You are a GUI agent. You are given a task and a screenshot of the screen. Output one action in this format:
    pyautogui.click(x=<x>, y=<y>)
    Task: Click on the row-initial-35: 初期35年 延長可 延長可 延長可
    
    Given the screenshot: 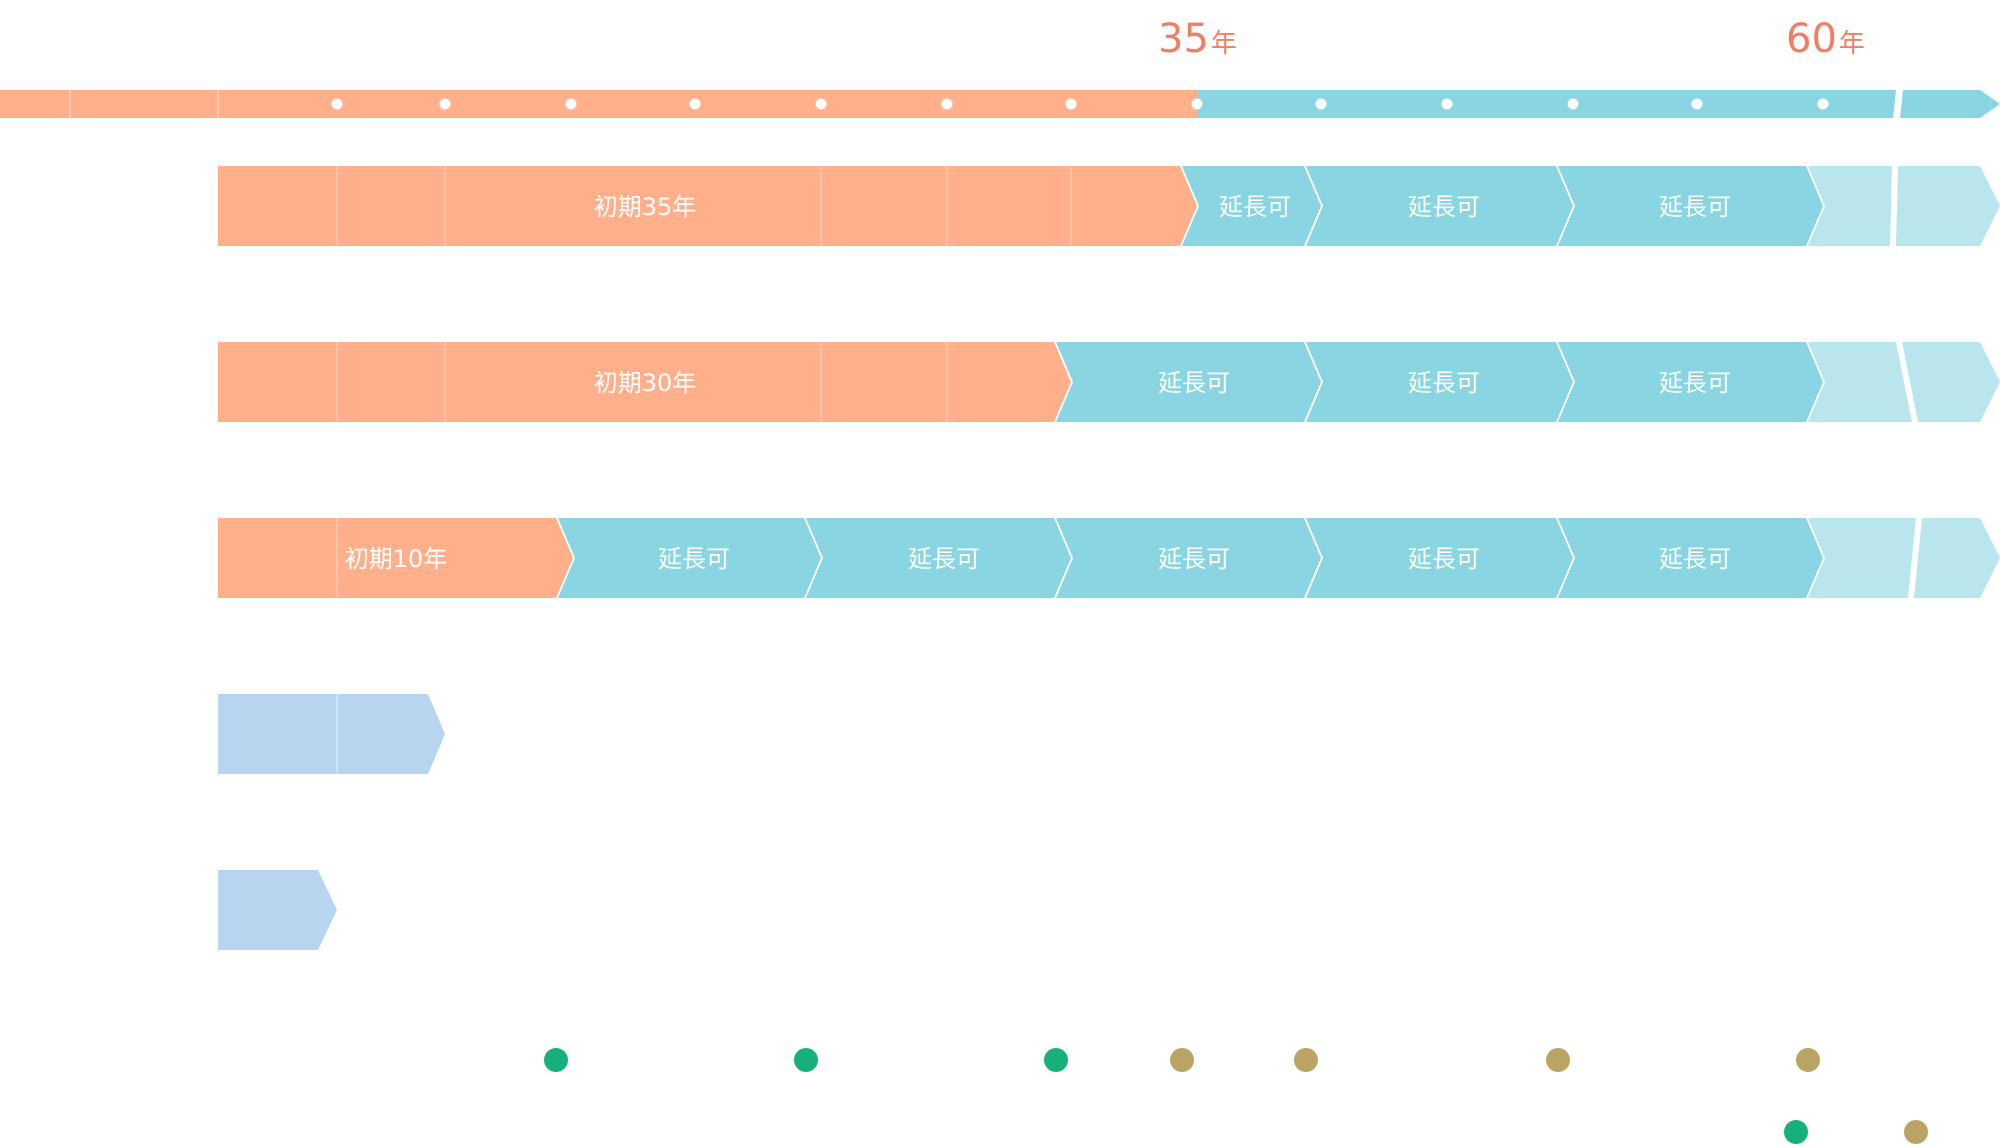 What is the action you would take?
    pyautogui.click(x=1109, y=206)
    